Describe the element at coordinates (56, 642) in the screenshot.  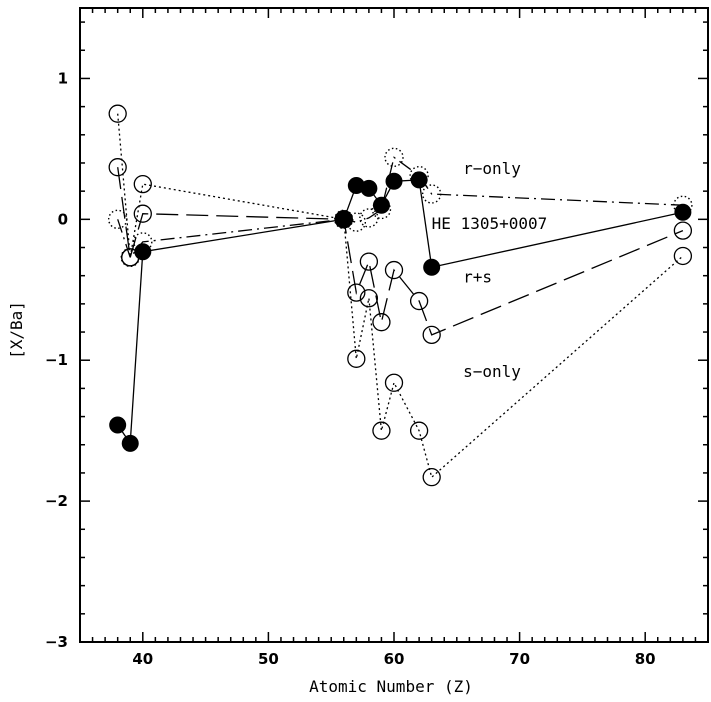
I see `y-tick-label: −3` at that location.